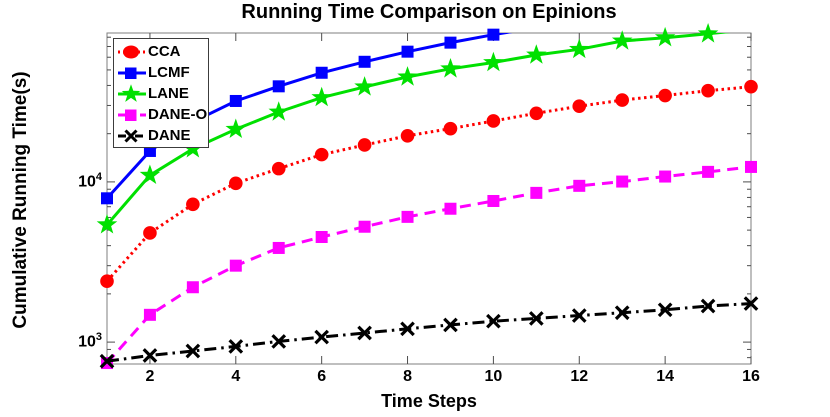  Describe the element at coordinates (20, 200) in the screenshot. I see `y-axis-label: Cumulative Running Time(s)` at that location.